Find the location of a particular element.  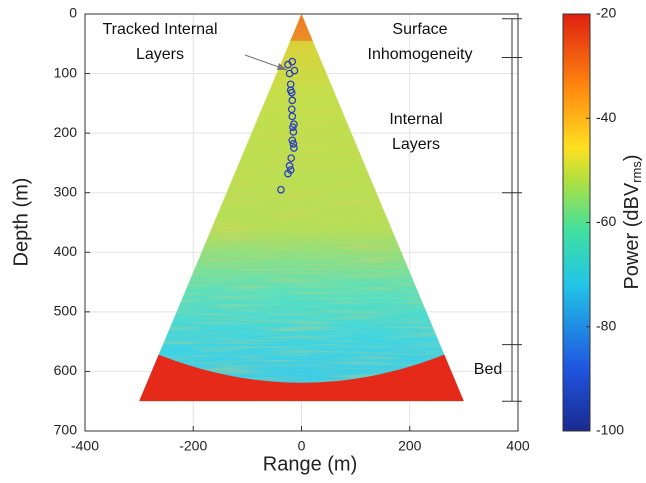

x-tick-label: -200 is located at coordinates (193, 446).